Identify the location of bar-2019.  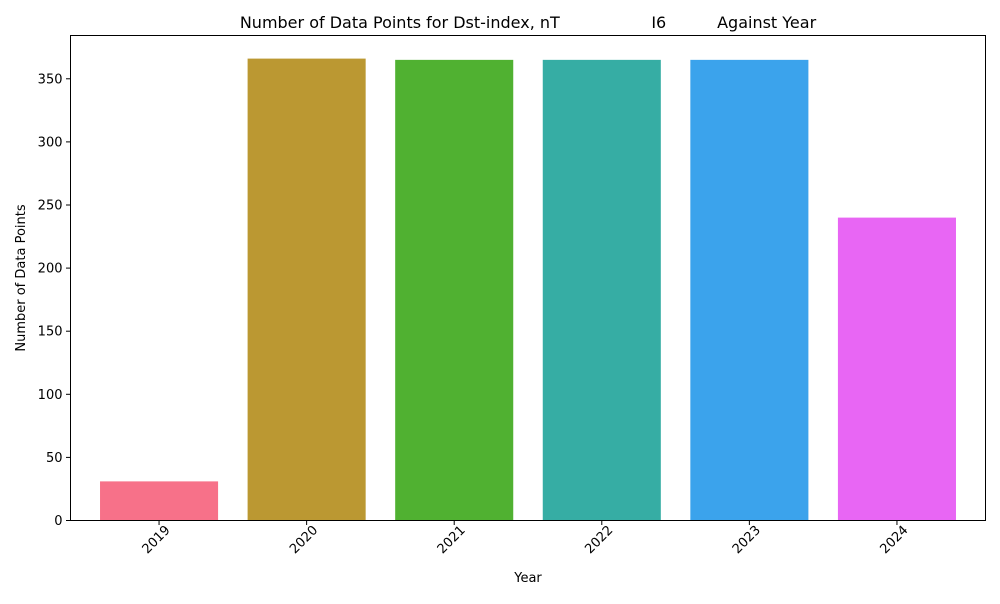
(159, 501).